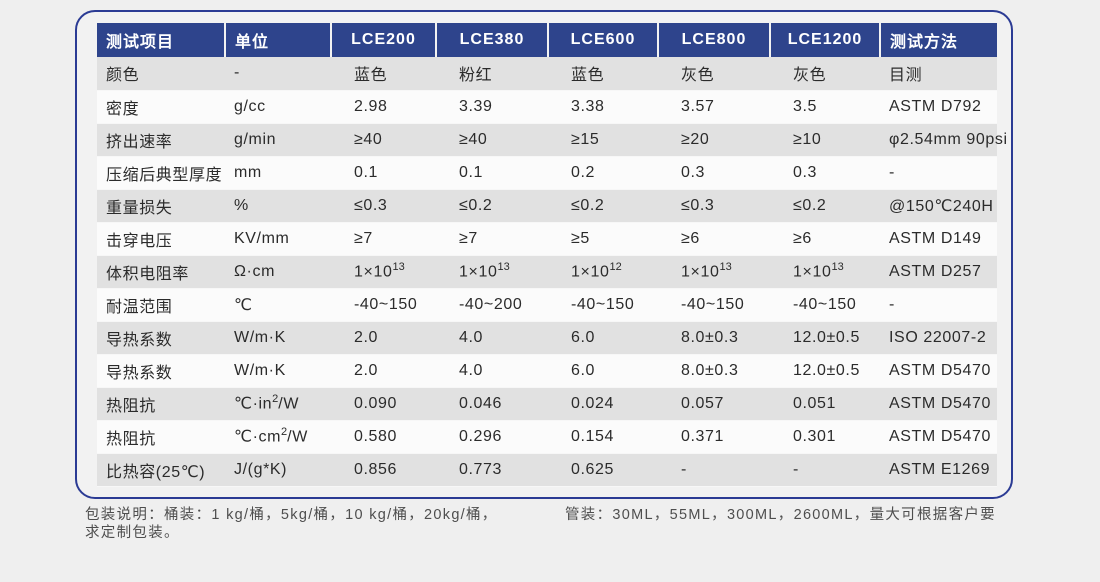 Image resolution: width=1100 pixels, height=582 pixels. Describe the element at coordinates (492, 470) in the screenshot. I see `table-cell: 0.773` at that location.